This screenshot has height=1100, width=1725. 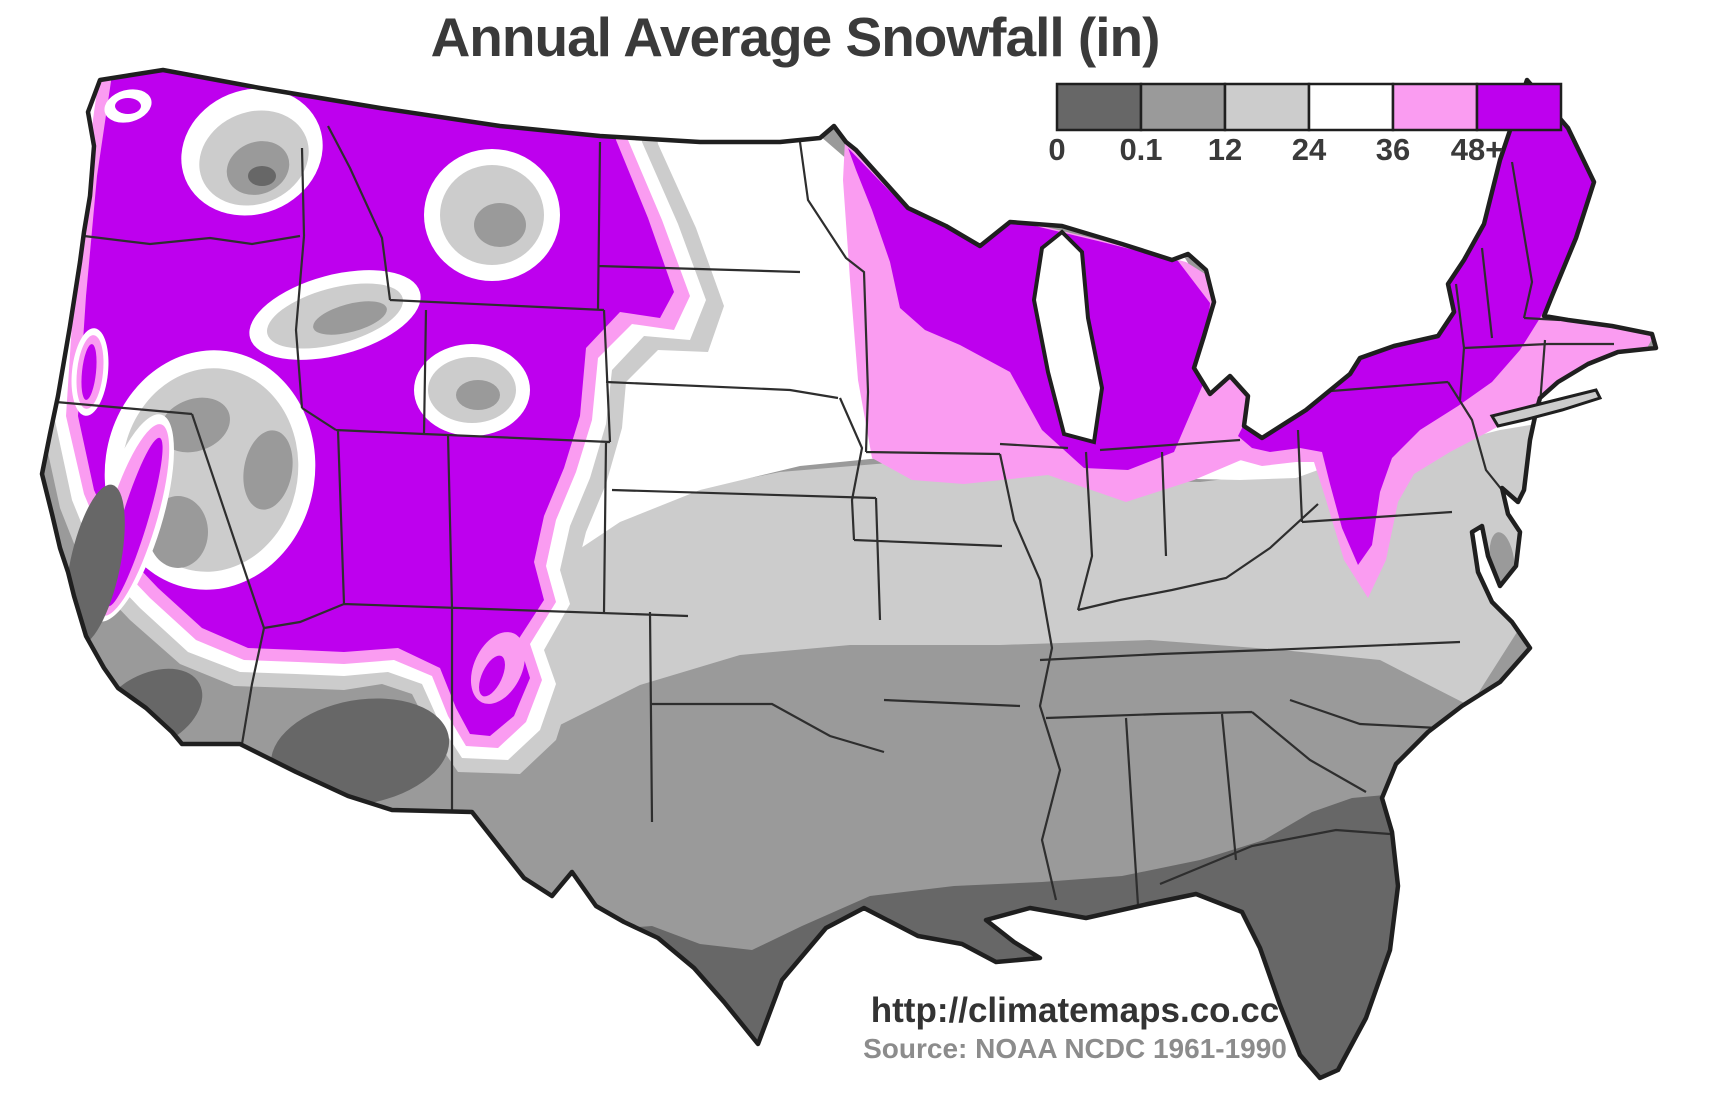 I want to click on california-valley-dark, so click(x=95, y=565).